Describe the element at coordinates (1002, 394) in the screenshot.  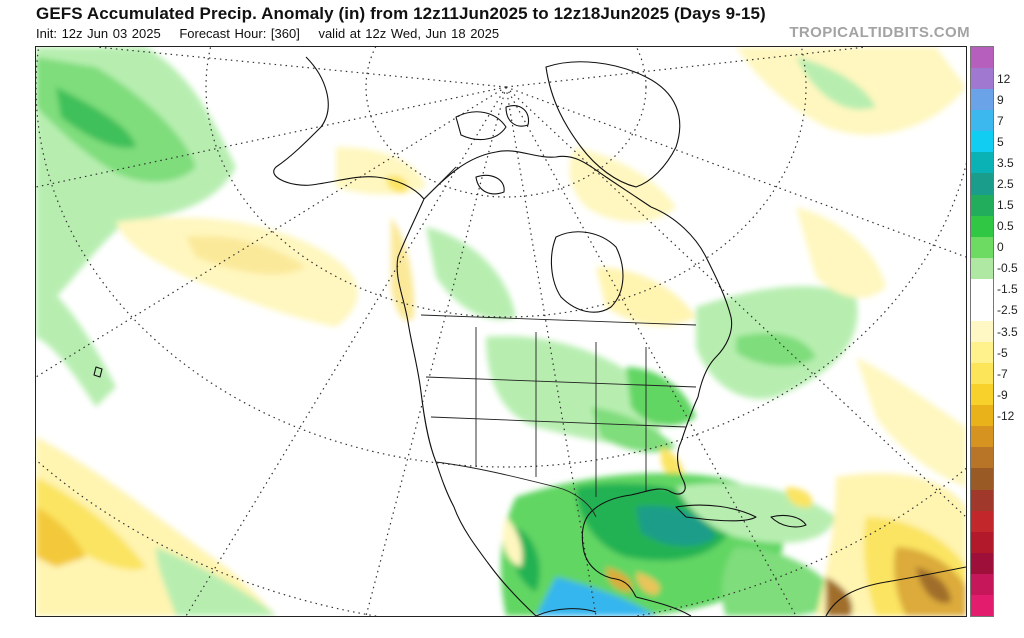
I see `colorbar-tick-label: -9` at that location.